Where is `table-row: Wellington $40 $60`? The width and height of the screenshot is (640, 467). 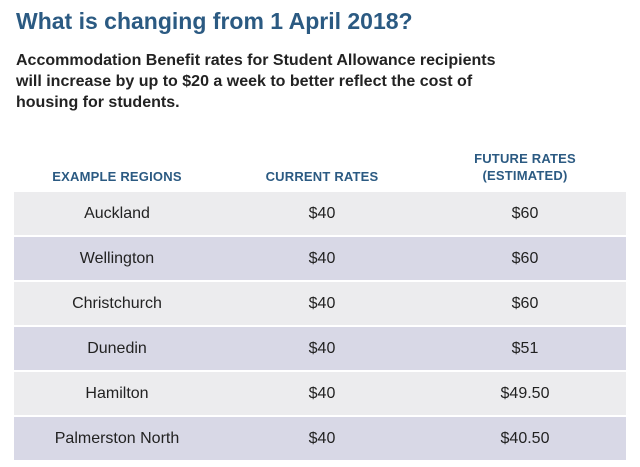 table-row: Wellington $40 $60 is located at coordinates (320, 258).